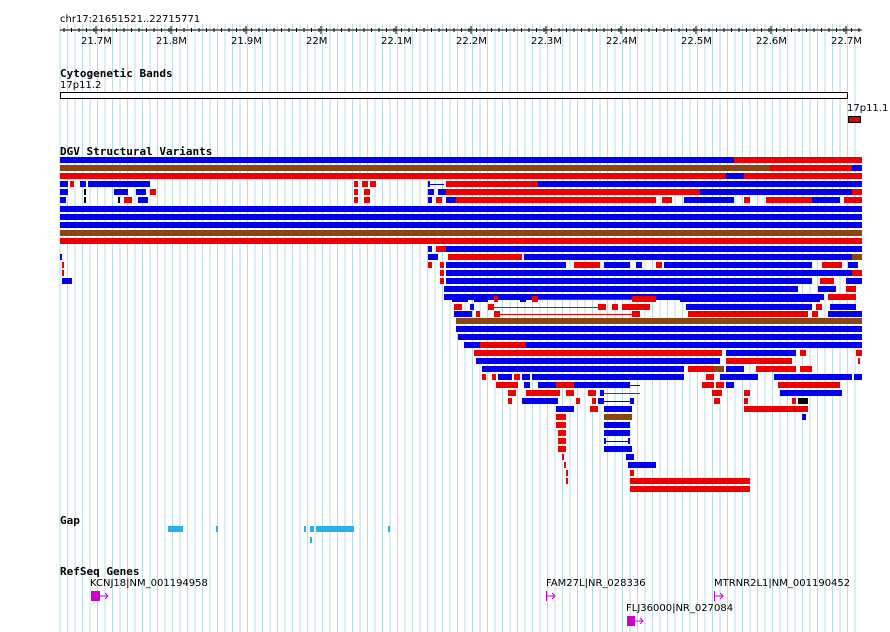 This screenshot has width=890, height=632. What do you see at coordinates (552, 597) in the screenshot?
I see `gene-fam27l-feature` at bounding box center [552, 597].